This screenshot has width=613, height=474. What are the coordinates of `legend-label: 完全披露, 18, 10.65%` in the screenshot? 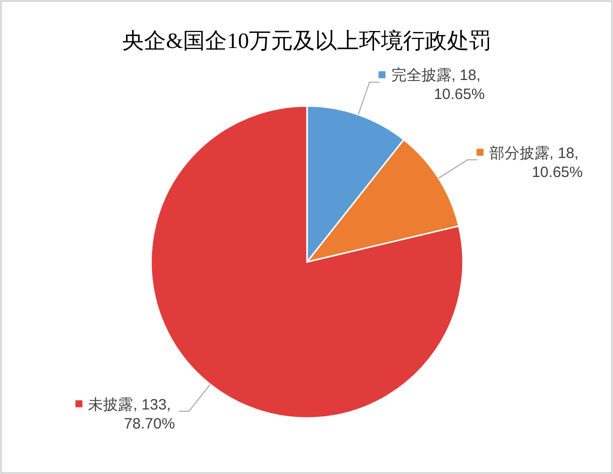 It's located at (438, 85).